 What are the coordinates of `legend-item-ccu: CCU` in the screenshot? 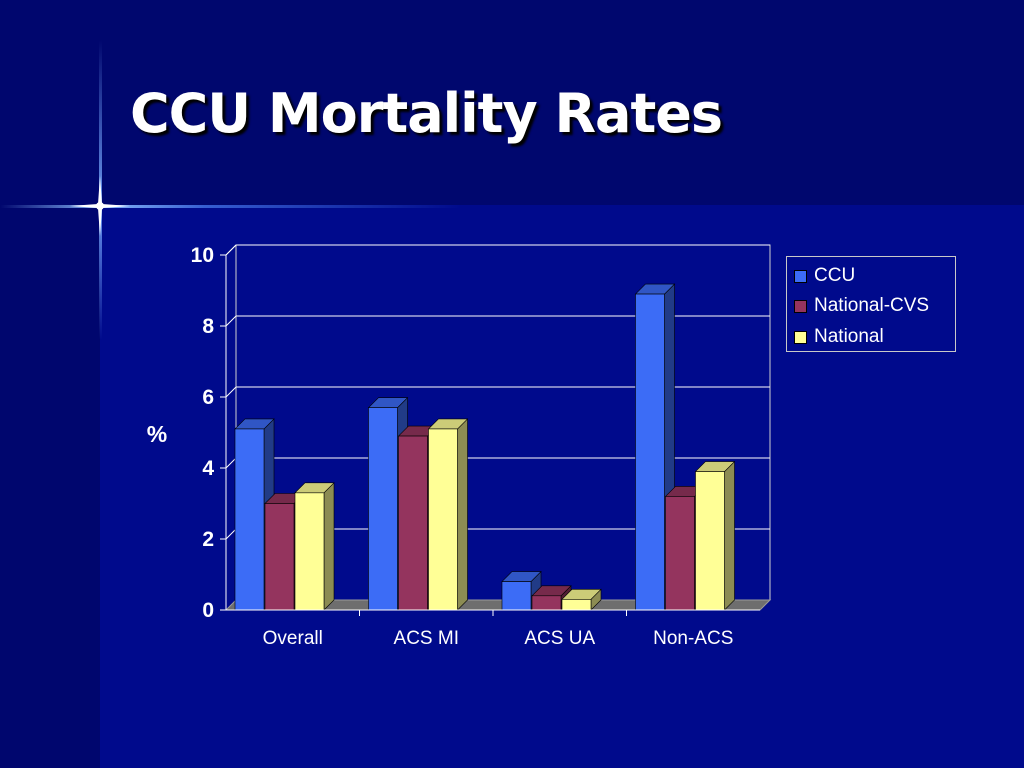 It's located at (824, 276).